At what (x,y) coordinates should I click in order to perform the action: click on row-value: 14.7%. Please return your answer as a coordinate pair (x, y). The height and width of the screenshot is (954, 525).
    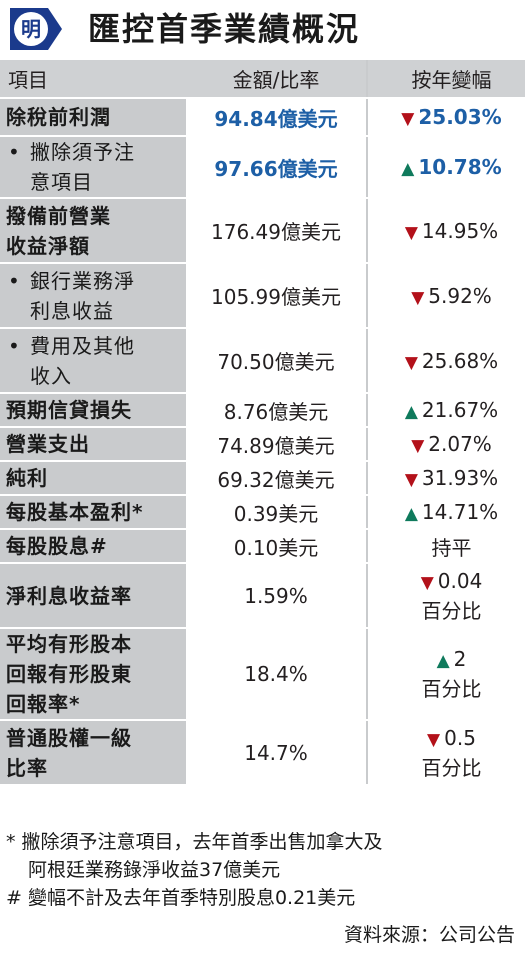
    Looking at the image, I should click on (276, 752).